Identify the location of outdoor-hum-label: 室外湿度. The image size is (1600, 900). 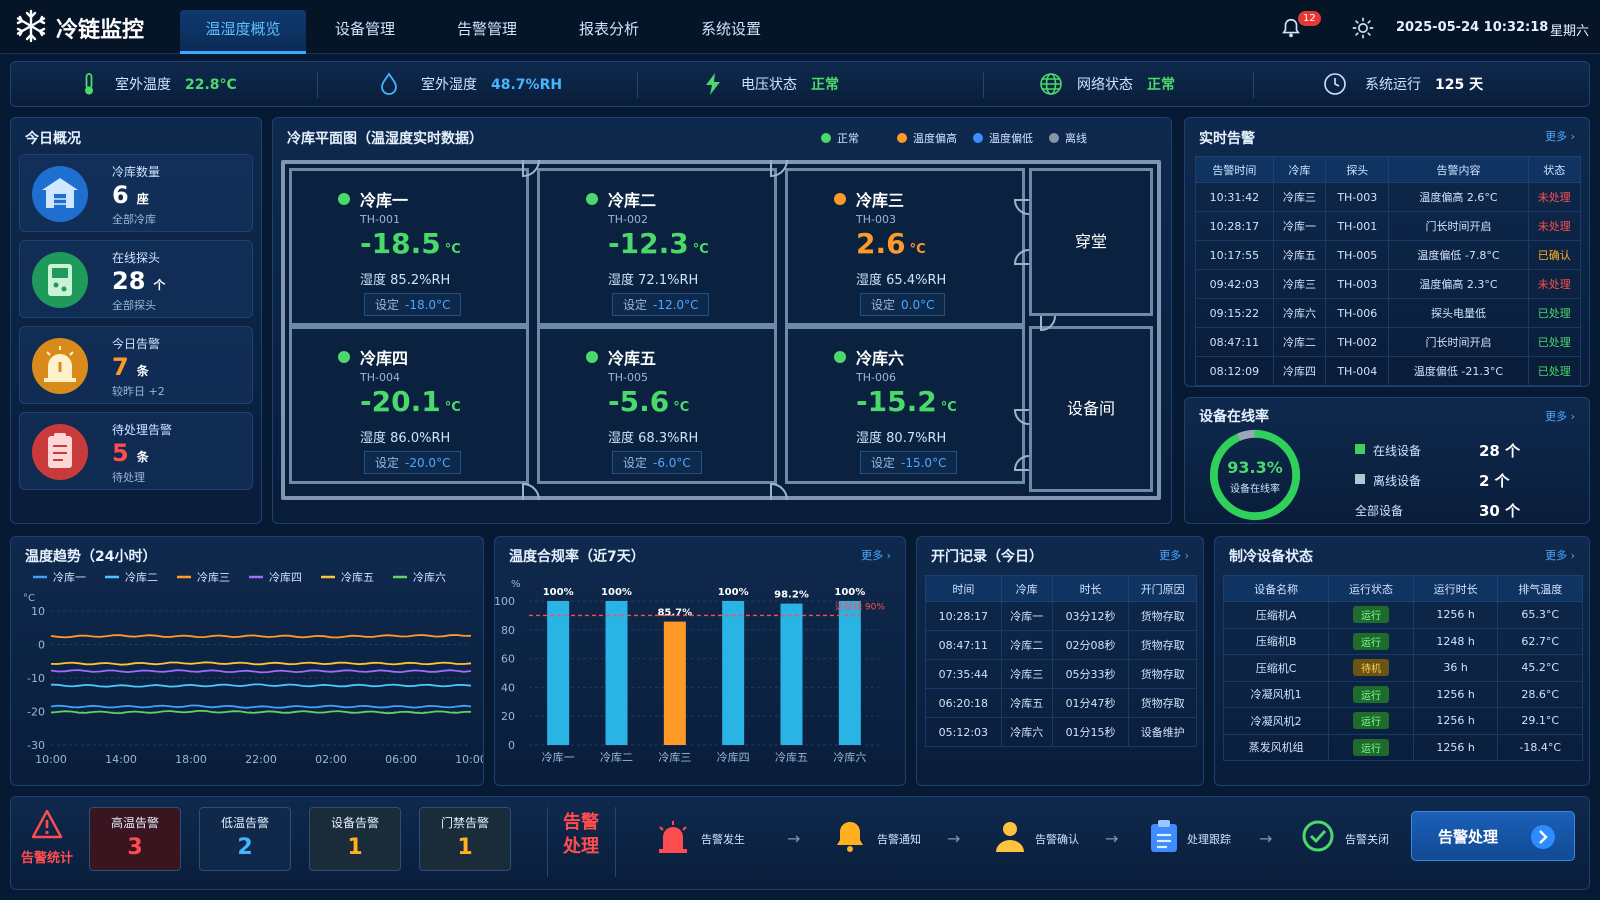
(449, 85).